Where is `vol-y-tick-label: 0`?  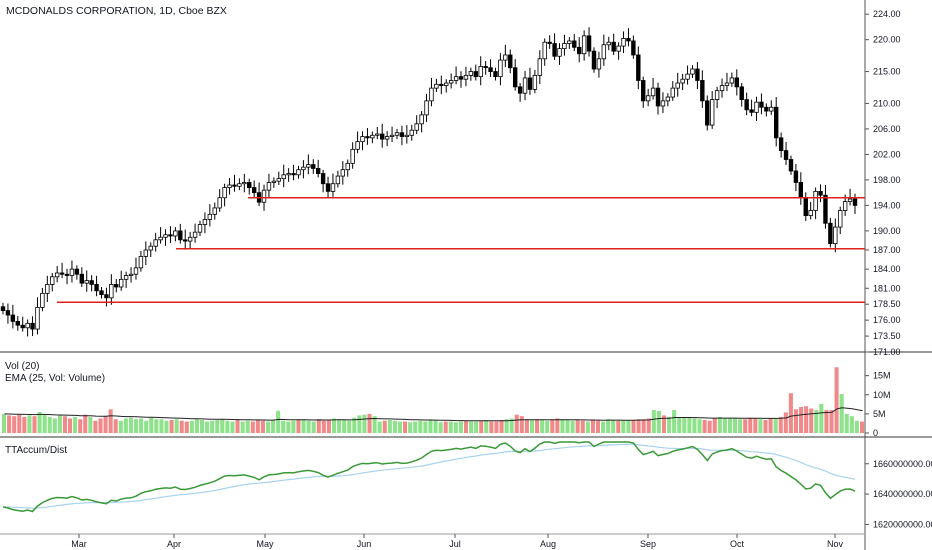 vol-y-tick-label: 0 is located at coordinates (875, 433).